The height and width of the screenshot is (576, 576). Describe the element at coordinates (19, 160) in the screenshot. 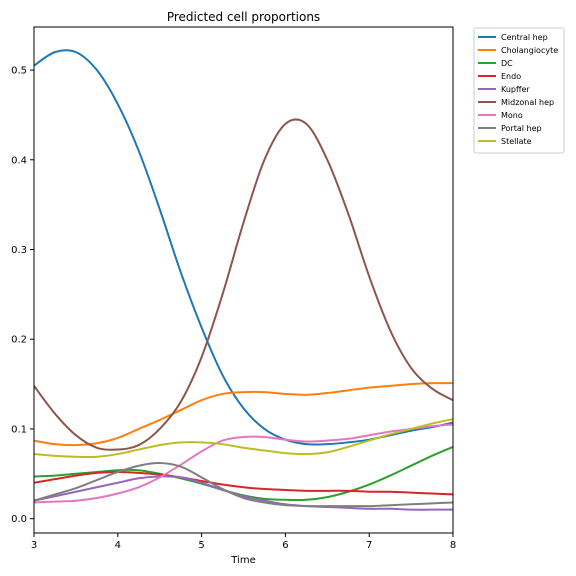

I see `y-tick-label: 0.4` at that location.